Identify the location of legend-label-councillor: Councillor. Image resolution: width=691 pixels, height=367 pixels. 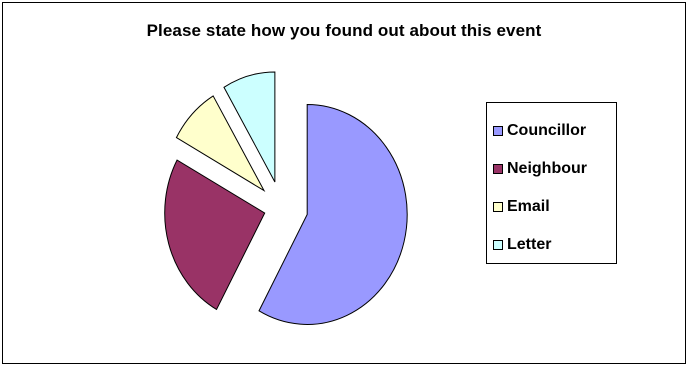
(547, 130).